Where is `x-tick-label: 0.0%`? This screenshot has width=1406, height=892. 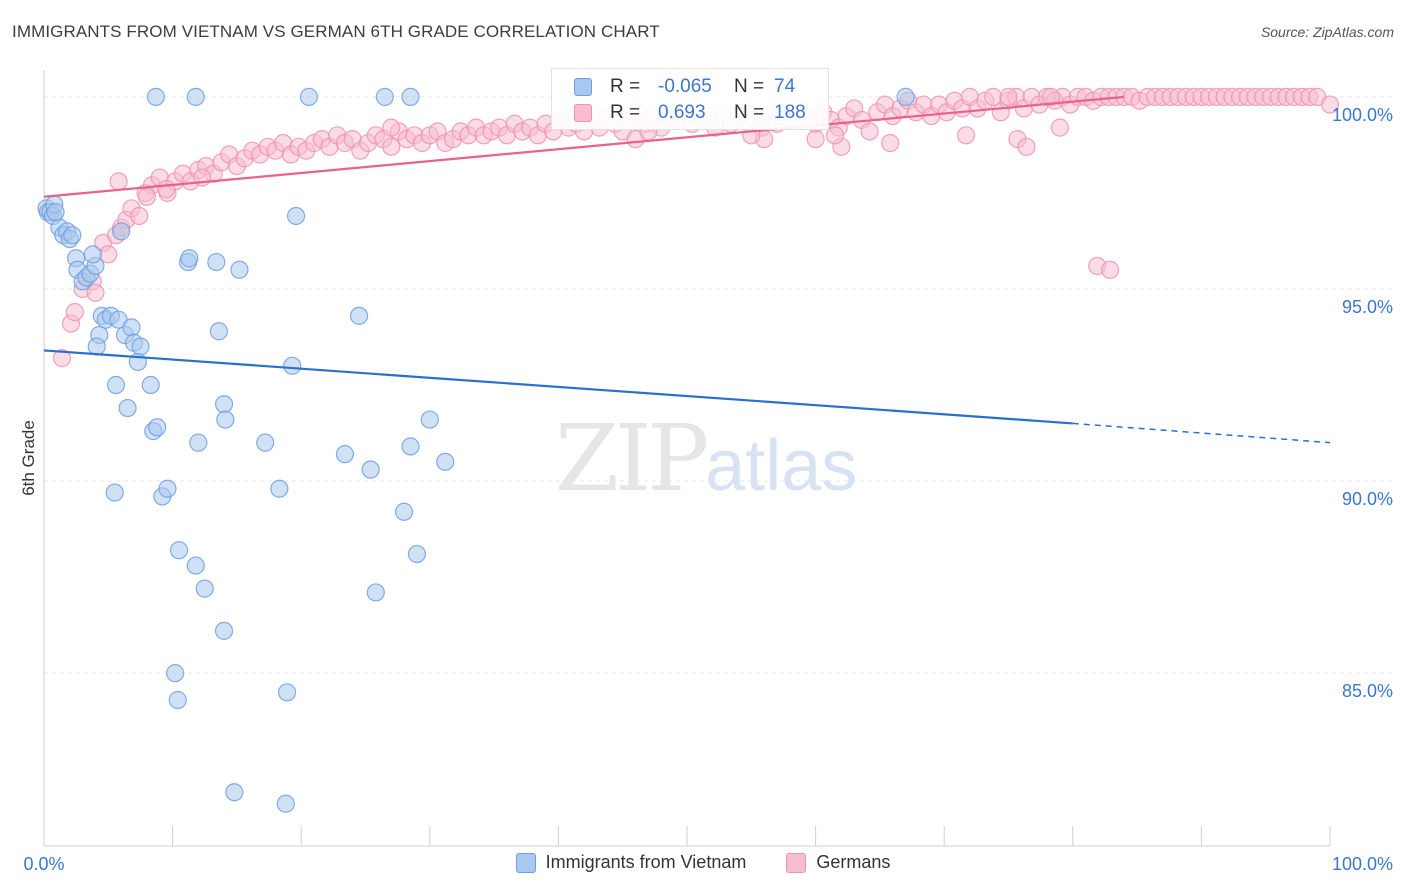
x-tick-label: 0.0% is located at coordinates (43, 864).